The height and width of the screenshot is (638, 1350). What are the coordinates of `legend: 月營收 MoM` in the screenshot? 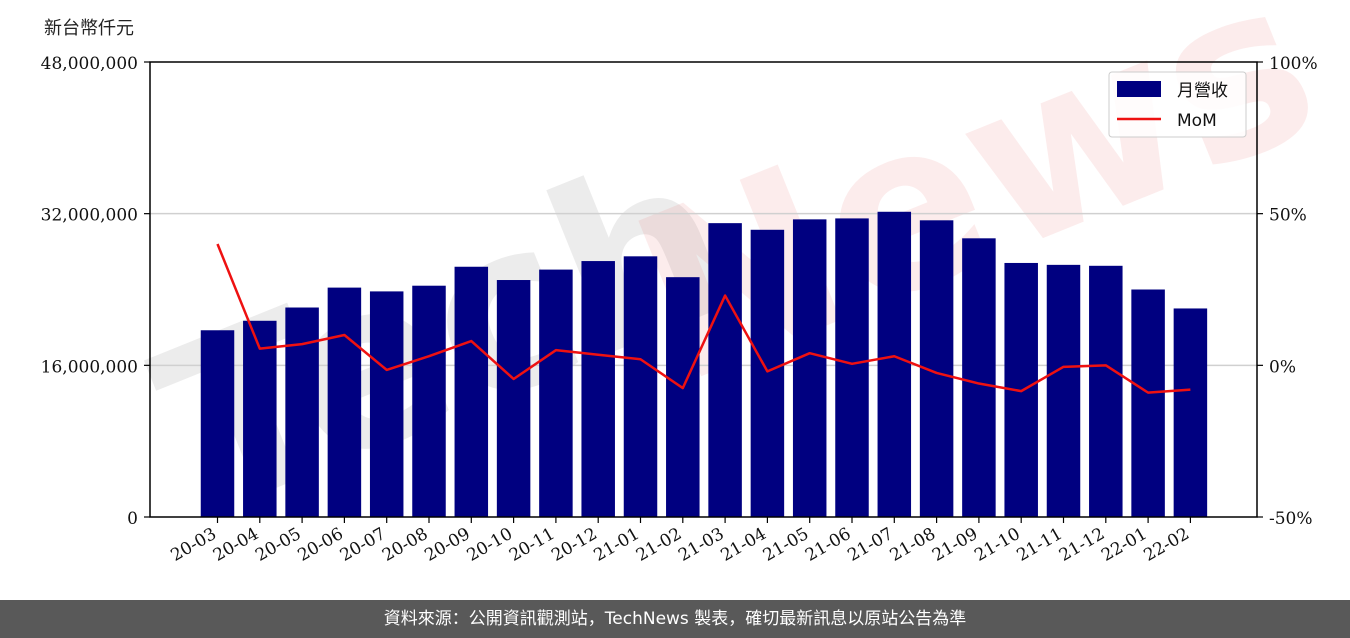 It's located at (1177, 104).